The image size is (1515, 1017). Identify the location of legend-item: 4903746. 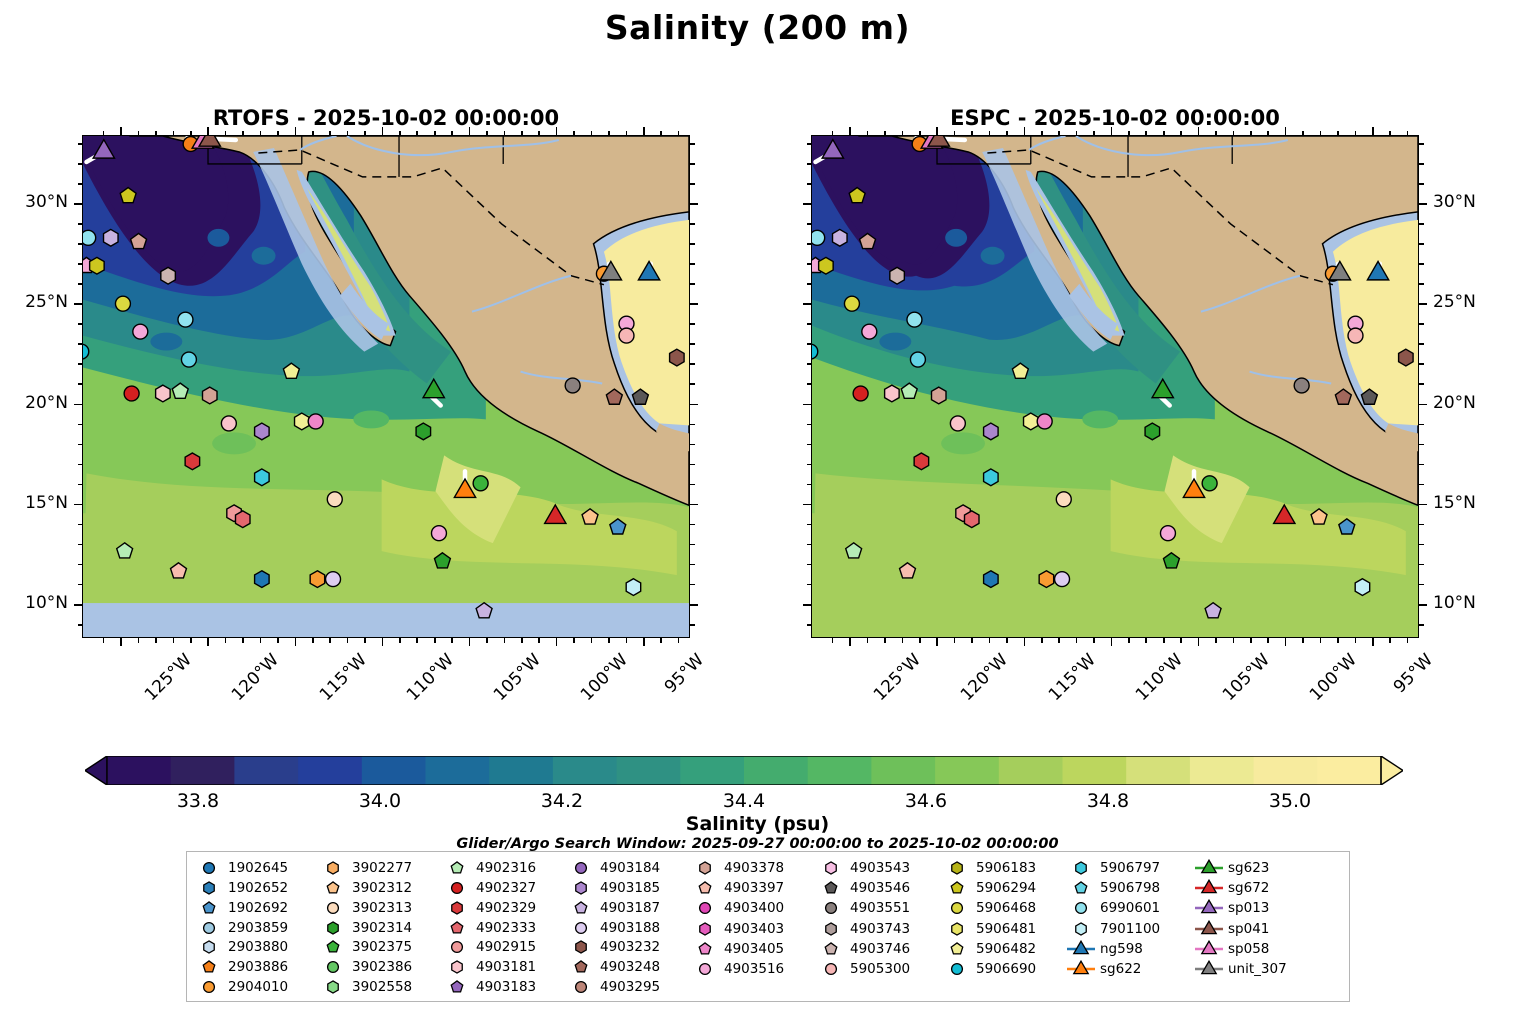
(878, 949).